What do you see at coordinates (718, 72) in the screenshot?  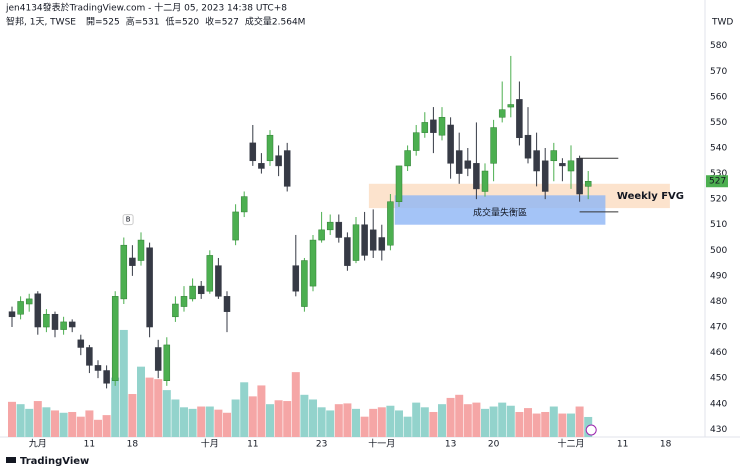 I see `y-tick-label: 570` at bounding box center [718, 72].